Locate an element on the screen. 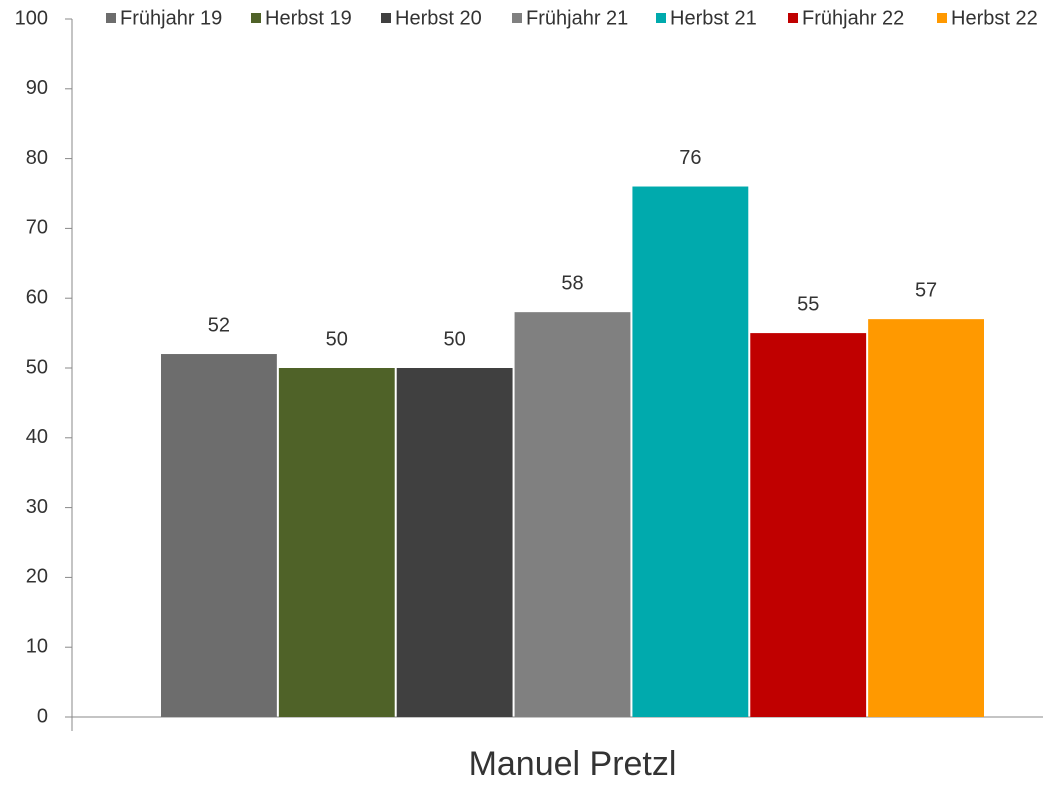 This screenshot has width=1050, height=787. data-label: 55 is located at coordinates (808, 304).